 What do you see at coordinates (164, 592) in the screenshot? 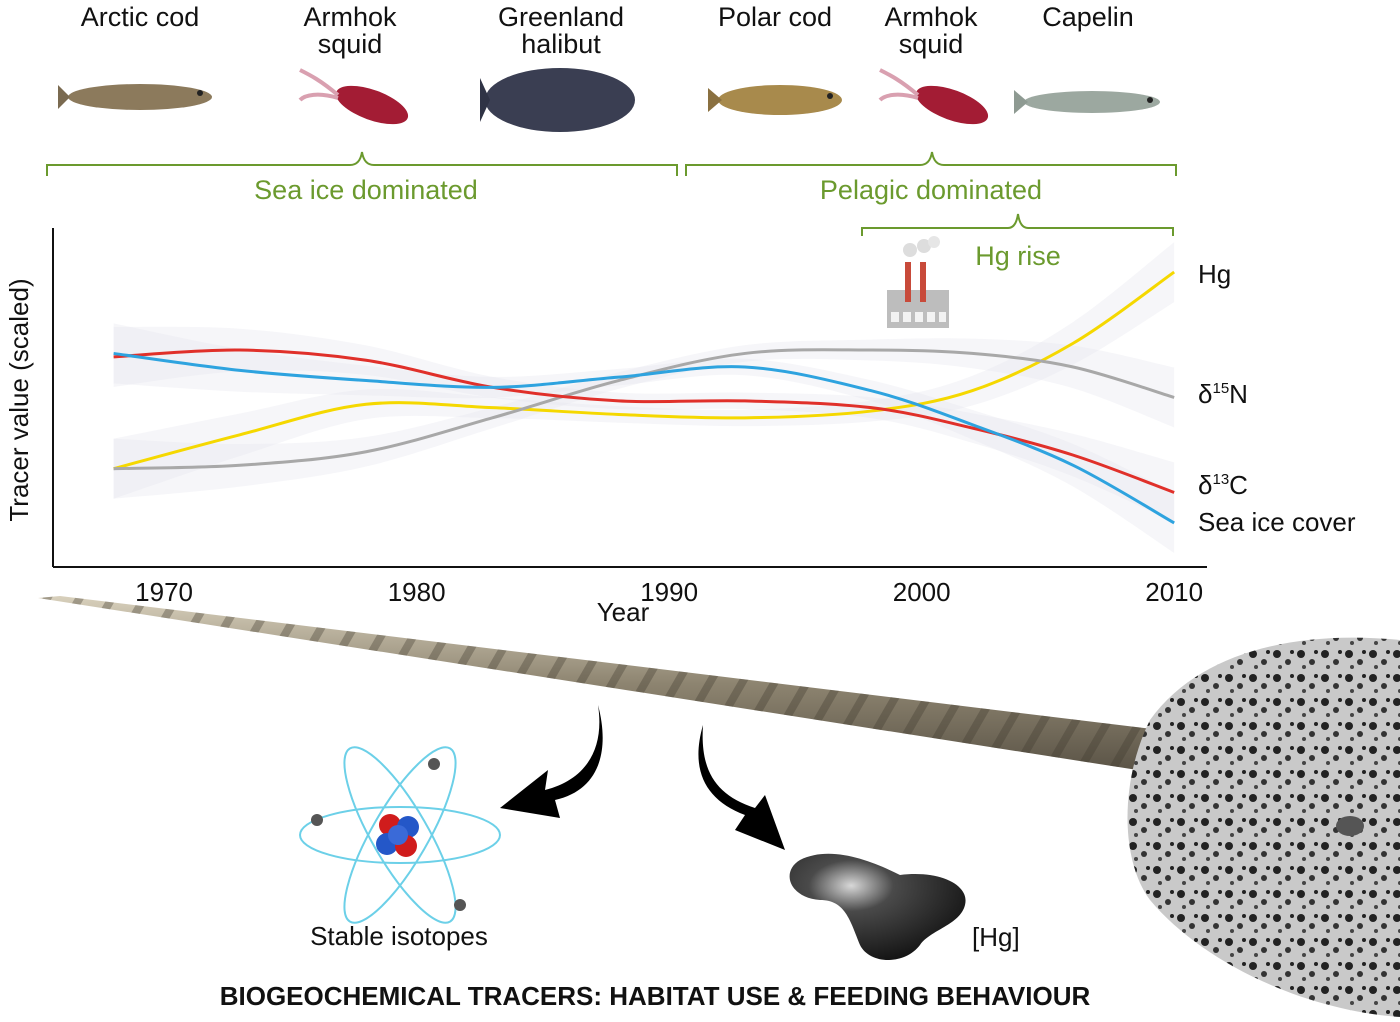
I see `x-tick-label: 1970` at bounding box center [164, 592].